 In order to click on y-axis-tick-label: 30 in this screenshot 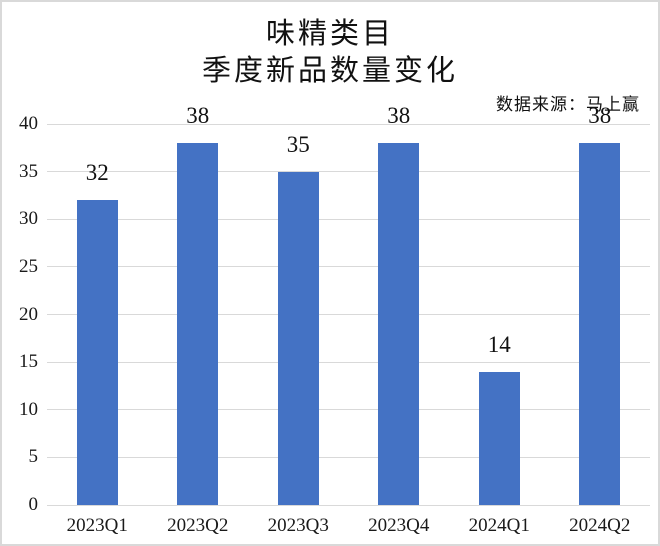, I will do `click(28, 219)`.